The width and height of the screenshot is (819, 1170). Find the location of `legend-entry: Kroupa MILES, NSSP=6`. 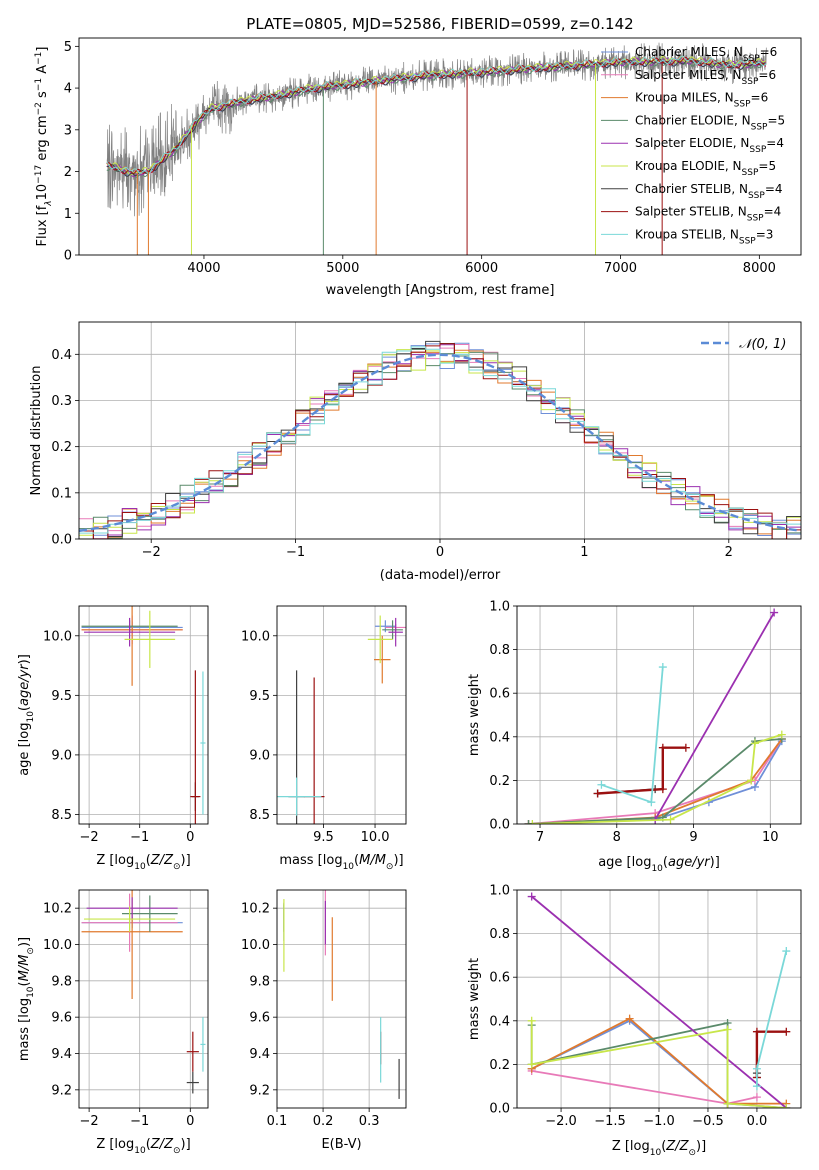

legend-entry: Kroupa MILES, NSSP=6 is located at coordinates (701, 100).